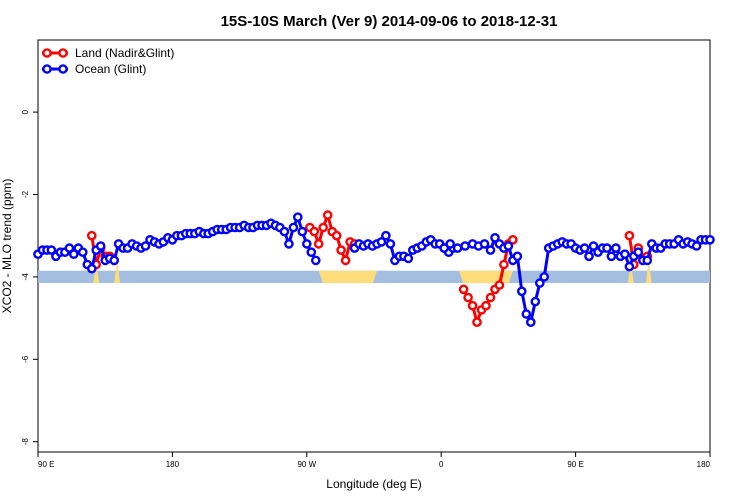 This screenshot has height=500, width=750. Describe the element at coordinates (306, 464) in the screenshot. I see `x-tick-label: 90 W` at that location.